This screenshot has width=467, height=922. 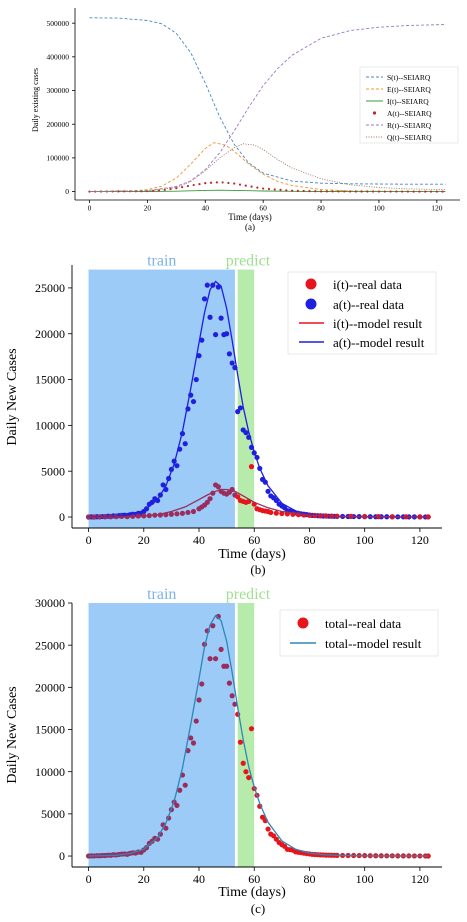 What do you see at coordinates (258, 503) in the screenshot?
I see `i-model-line` at bounding box center [258, 503].